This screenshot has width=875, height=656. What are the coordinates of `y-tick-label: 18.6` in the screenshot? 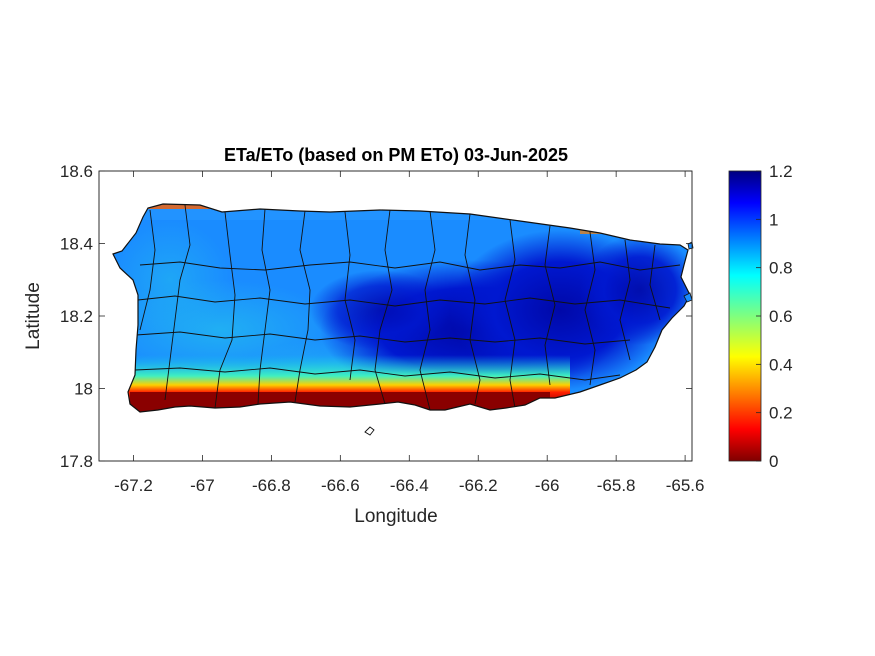 It's located at (76, 171).